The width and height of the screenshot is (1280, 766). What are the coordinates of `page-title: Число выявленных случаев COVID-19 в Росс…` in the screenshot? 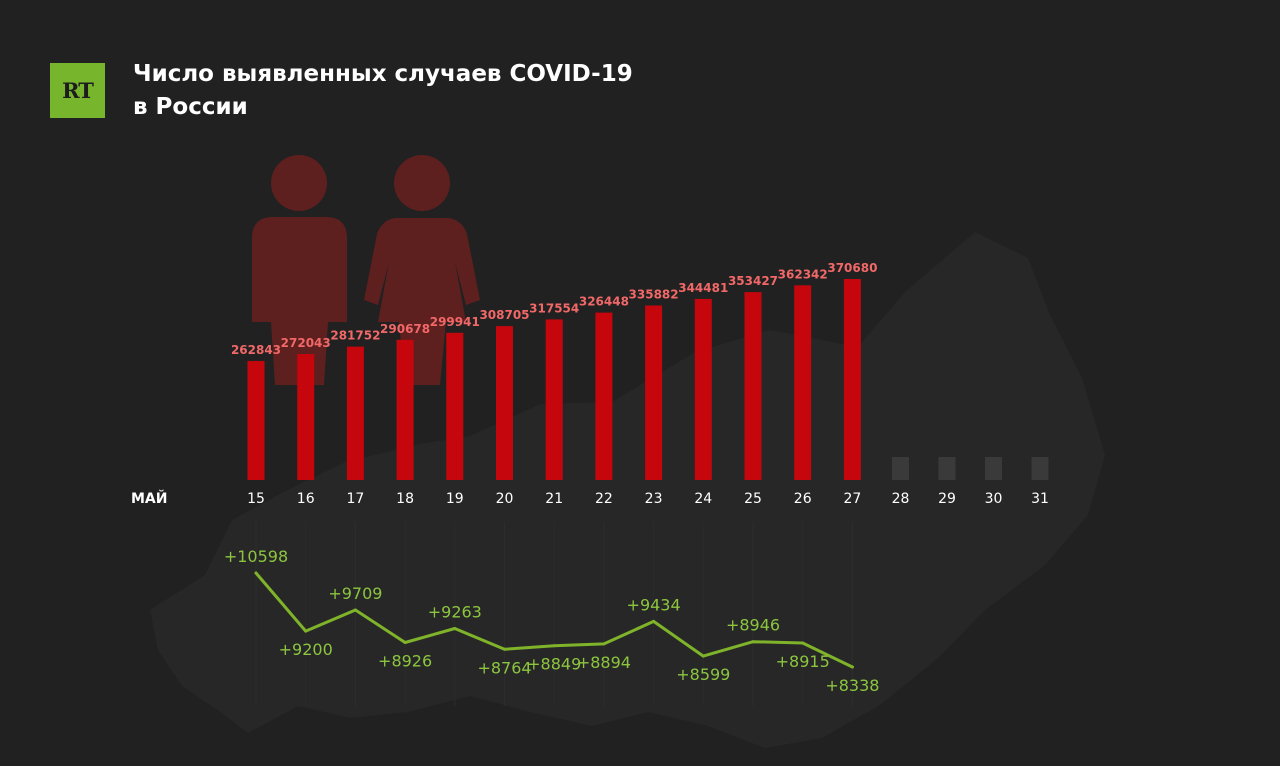 It's located at (393, 91).